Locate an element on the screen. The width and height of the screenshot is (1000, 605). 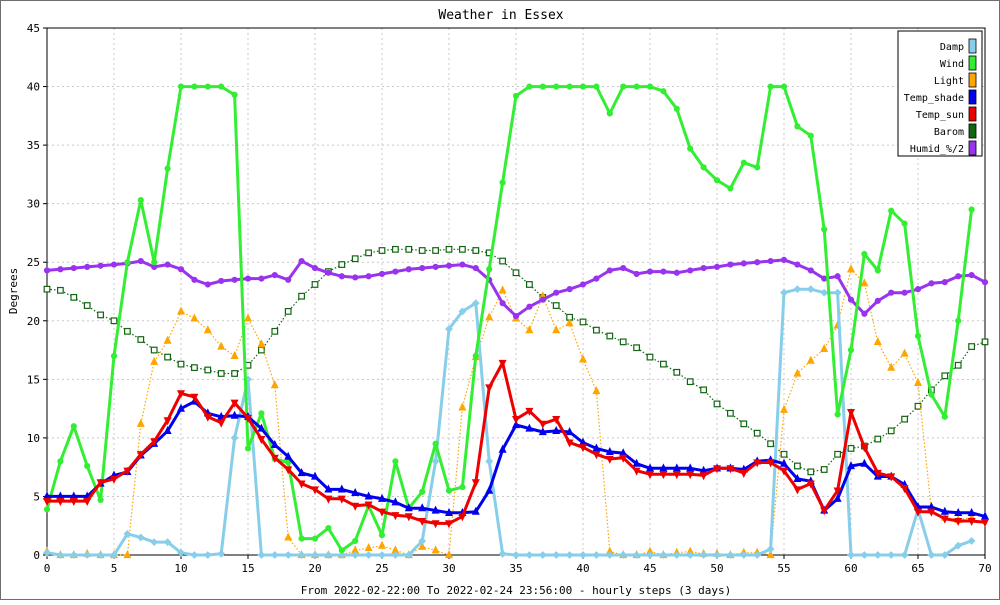
y-tick-label: 45 is located at coordinates (33, 28).